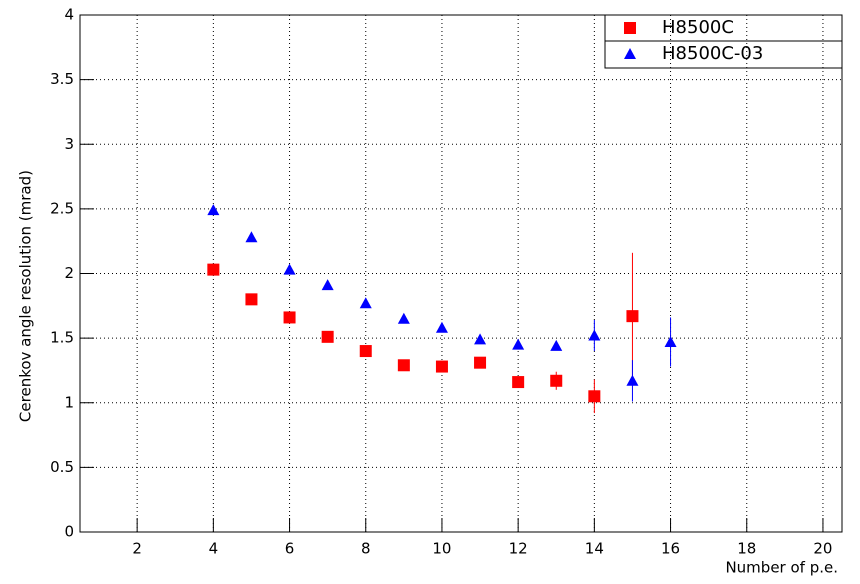  What do you see at coordinates (62, 79) in the screenshot?
I see `y-tick-label: 3.5` at bounding box center [62, 79].